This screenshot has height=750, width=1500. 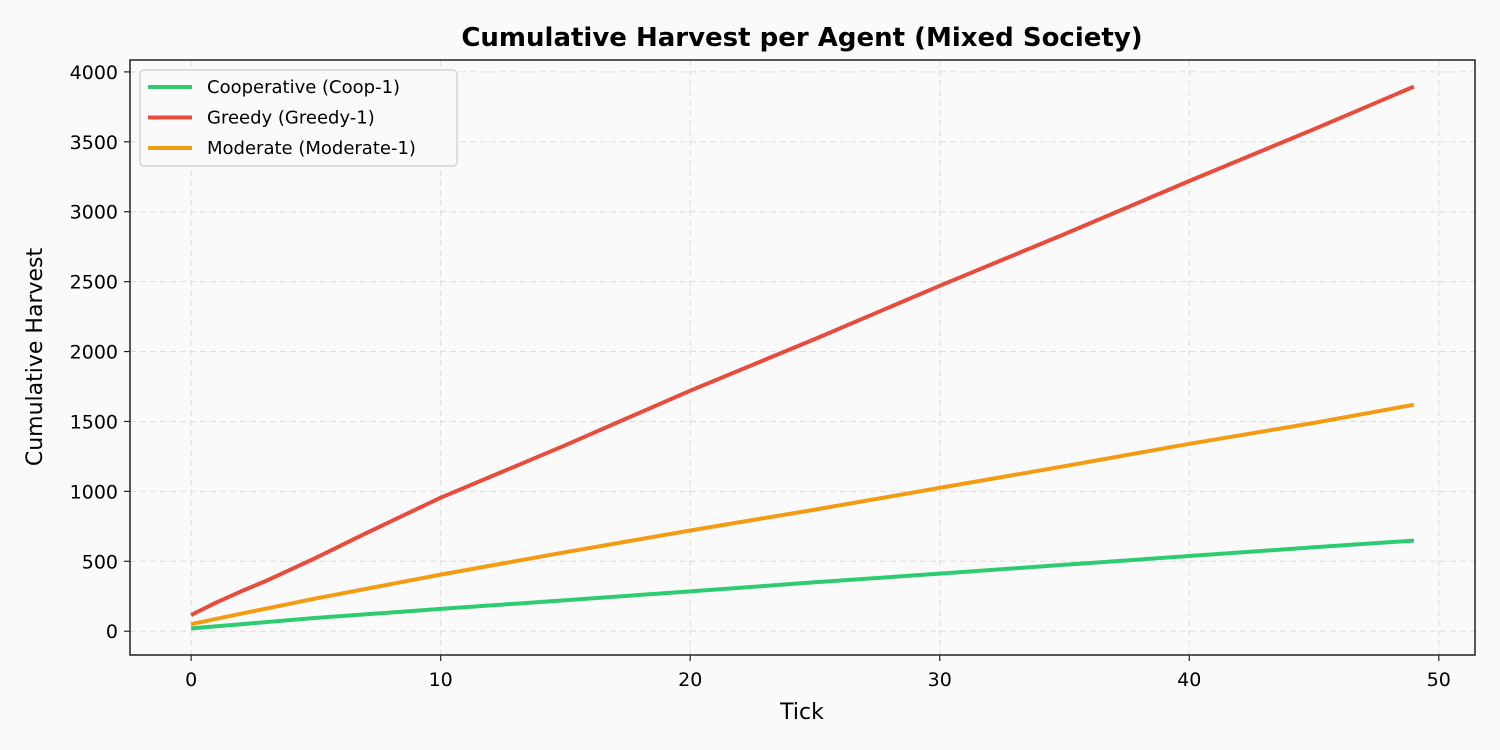 I want to click on y-tick-label: 4000, so click(x=94, y=73).